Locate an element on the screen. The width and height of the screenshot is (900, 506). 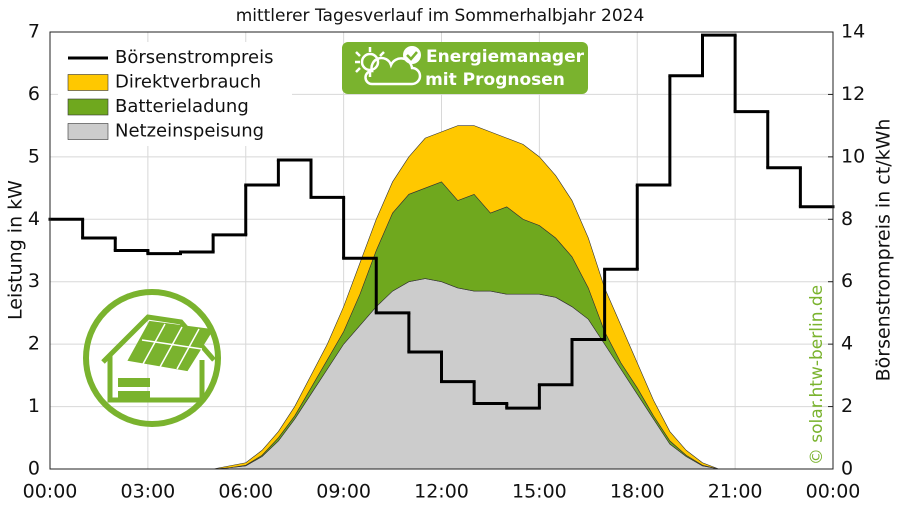
x-tick-label: 18:00 is located at coordinates (637, 492).